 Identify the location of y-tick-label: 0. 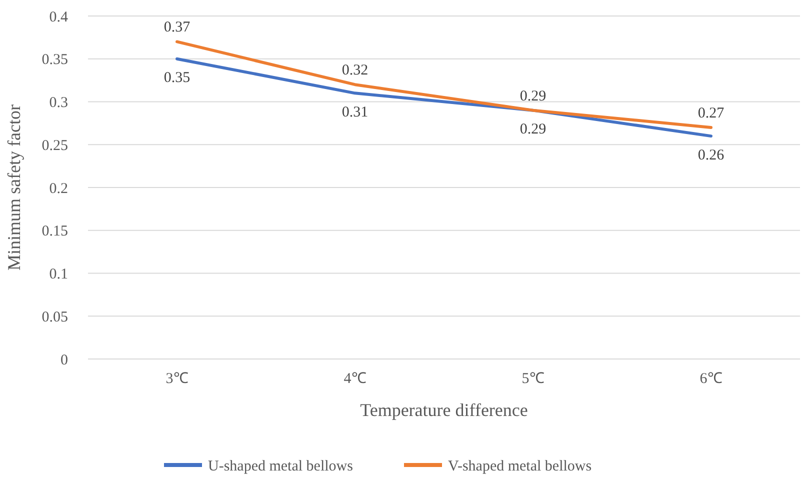
(64, 360).